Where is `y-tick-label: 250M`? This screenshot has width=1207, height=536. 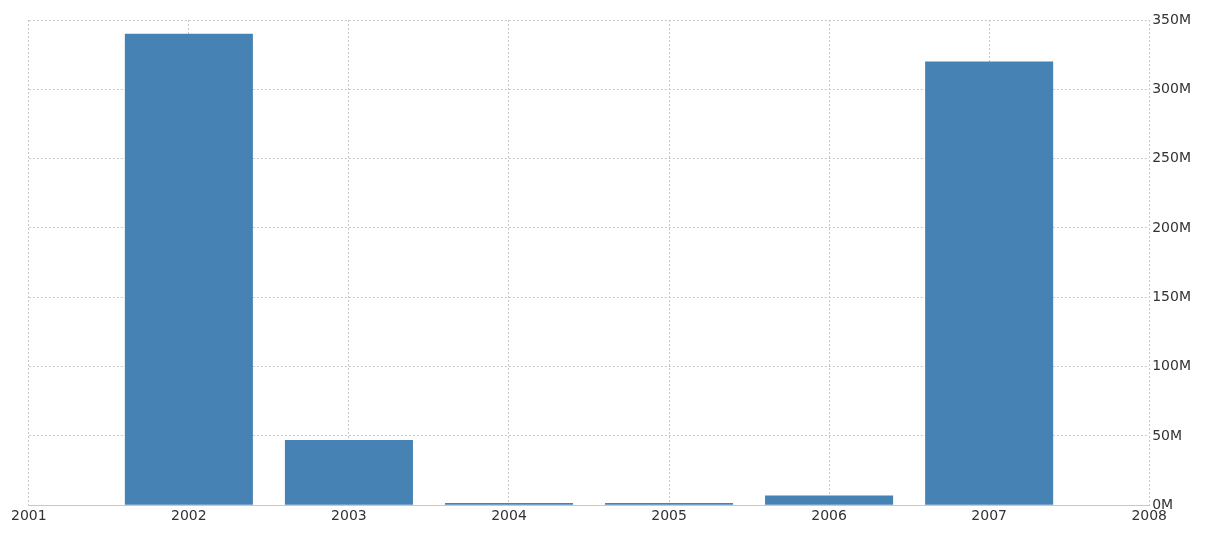 y-tick-label: 250M is located at coordinates (1172, 157).